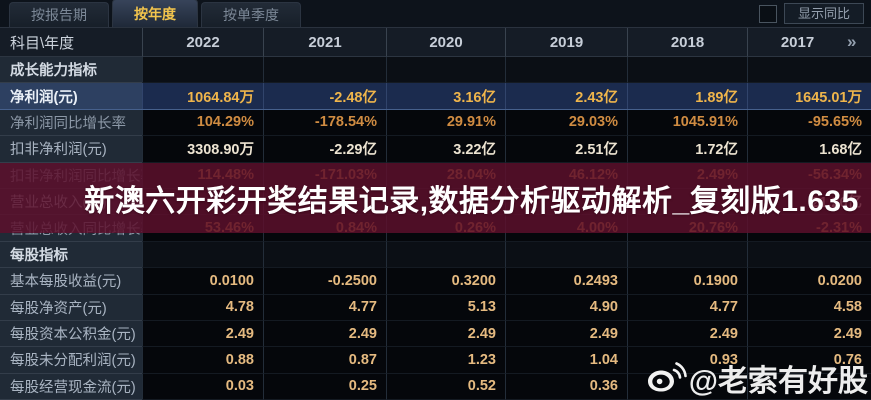 The height and width of the screenshot is (400, 871). What do you see at coordinates (809, 123) in the screenshot?
I see `table-cell: -95.65%` at bounding box center [809, 123].